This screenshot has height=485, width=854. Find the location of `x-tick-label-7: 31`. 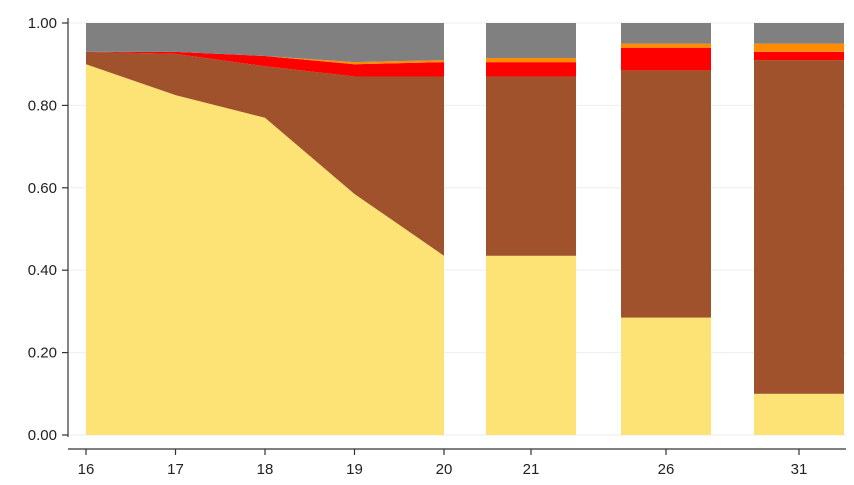

x-tick-label-7: 31 is located at coordinates (799, 469).